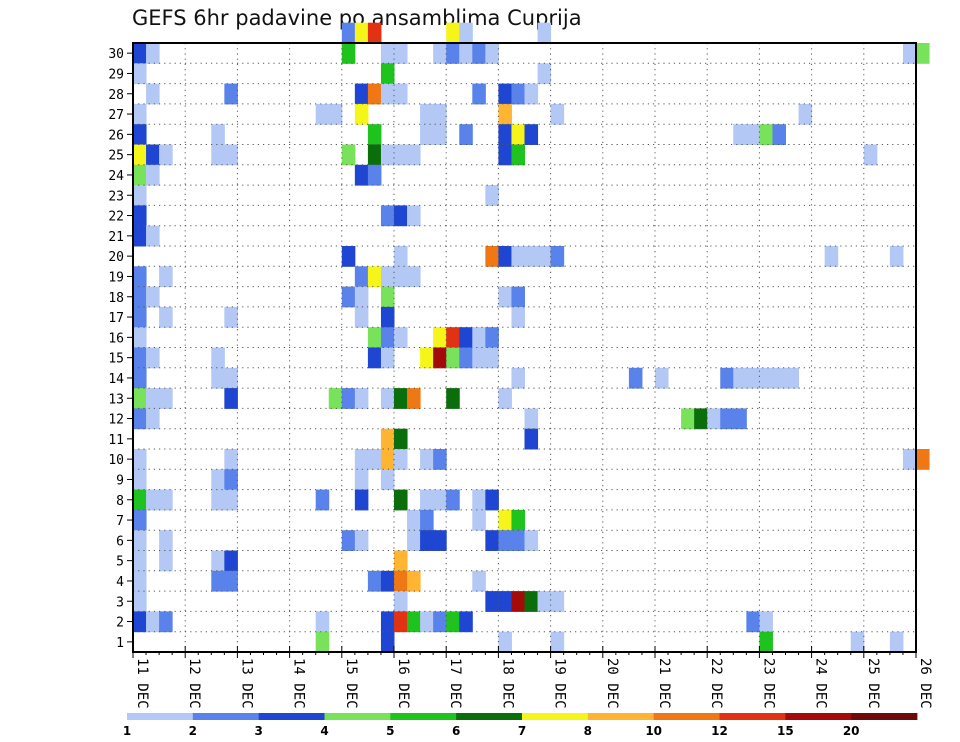  What do you see at coordinates (120, 623) in the screenshot?
I see `y-tick-label: 2` at bounding box center [120, 623].